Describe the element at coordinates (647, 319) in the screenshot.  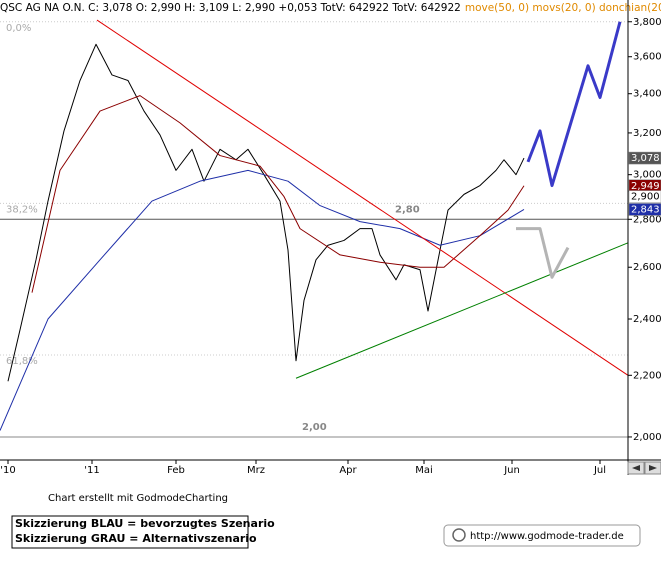
I see `y-tick-label: 2,400` at that location.